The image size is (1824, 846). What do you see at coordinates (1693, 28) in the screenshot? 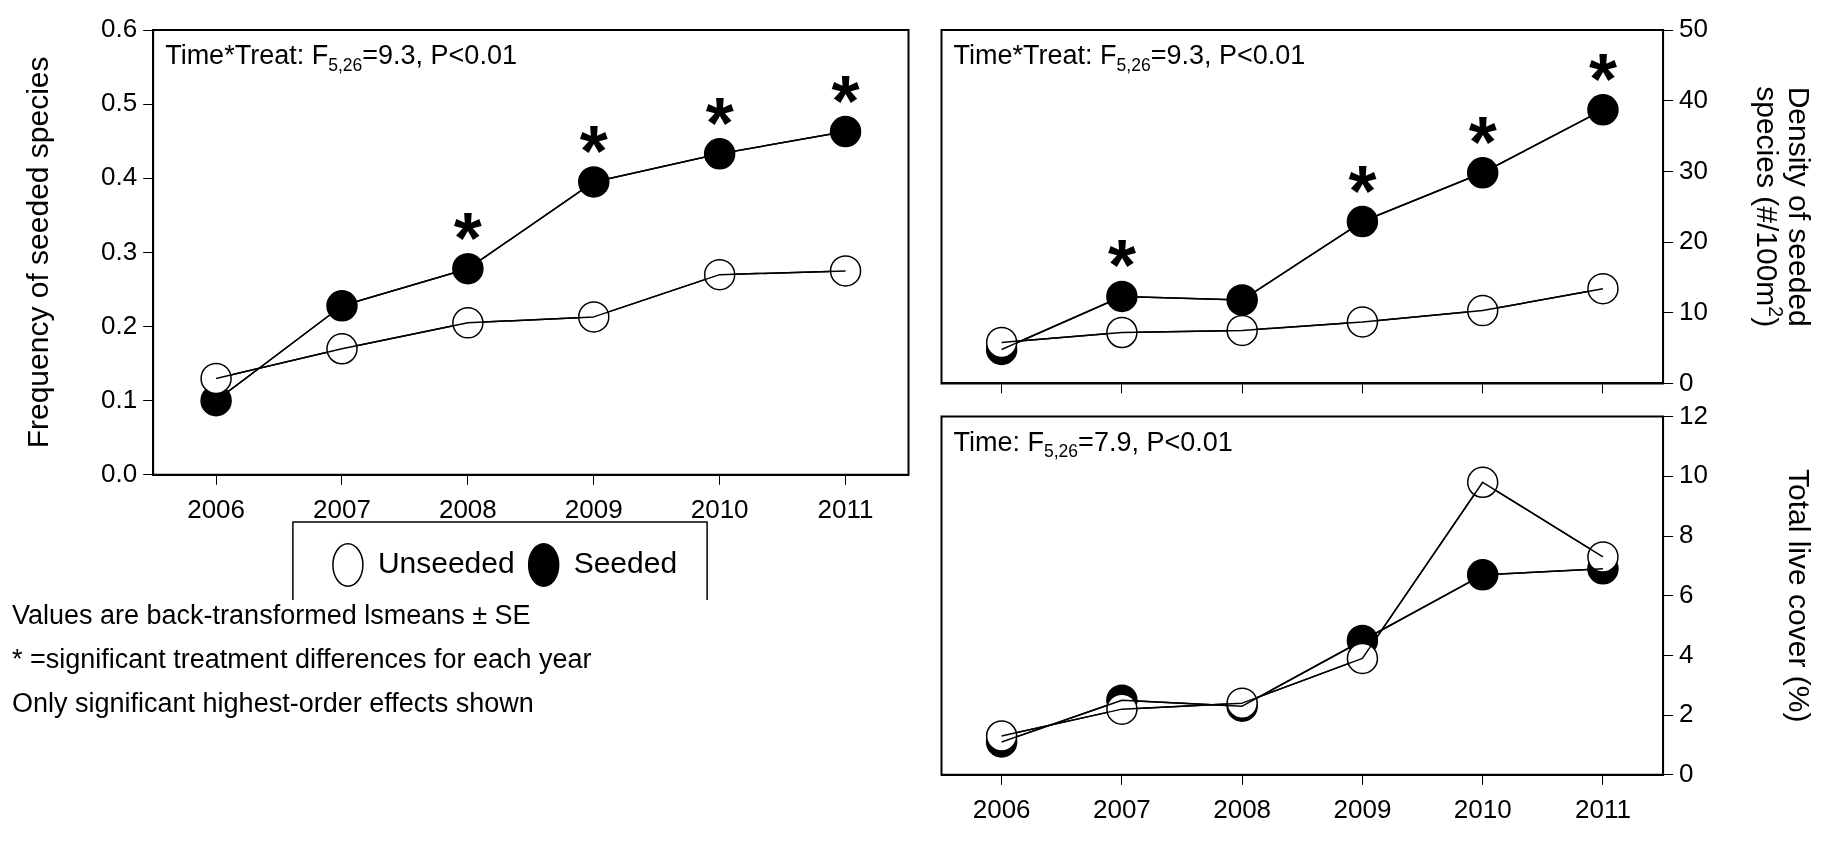
I see `y-tick-label: 50` at bounding box center [1693, 28].